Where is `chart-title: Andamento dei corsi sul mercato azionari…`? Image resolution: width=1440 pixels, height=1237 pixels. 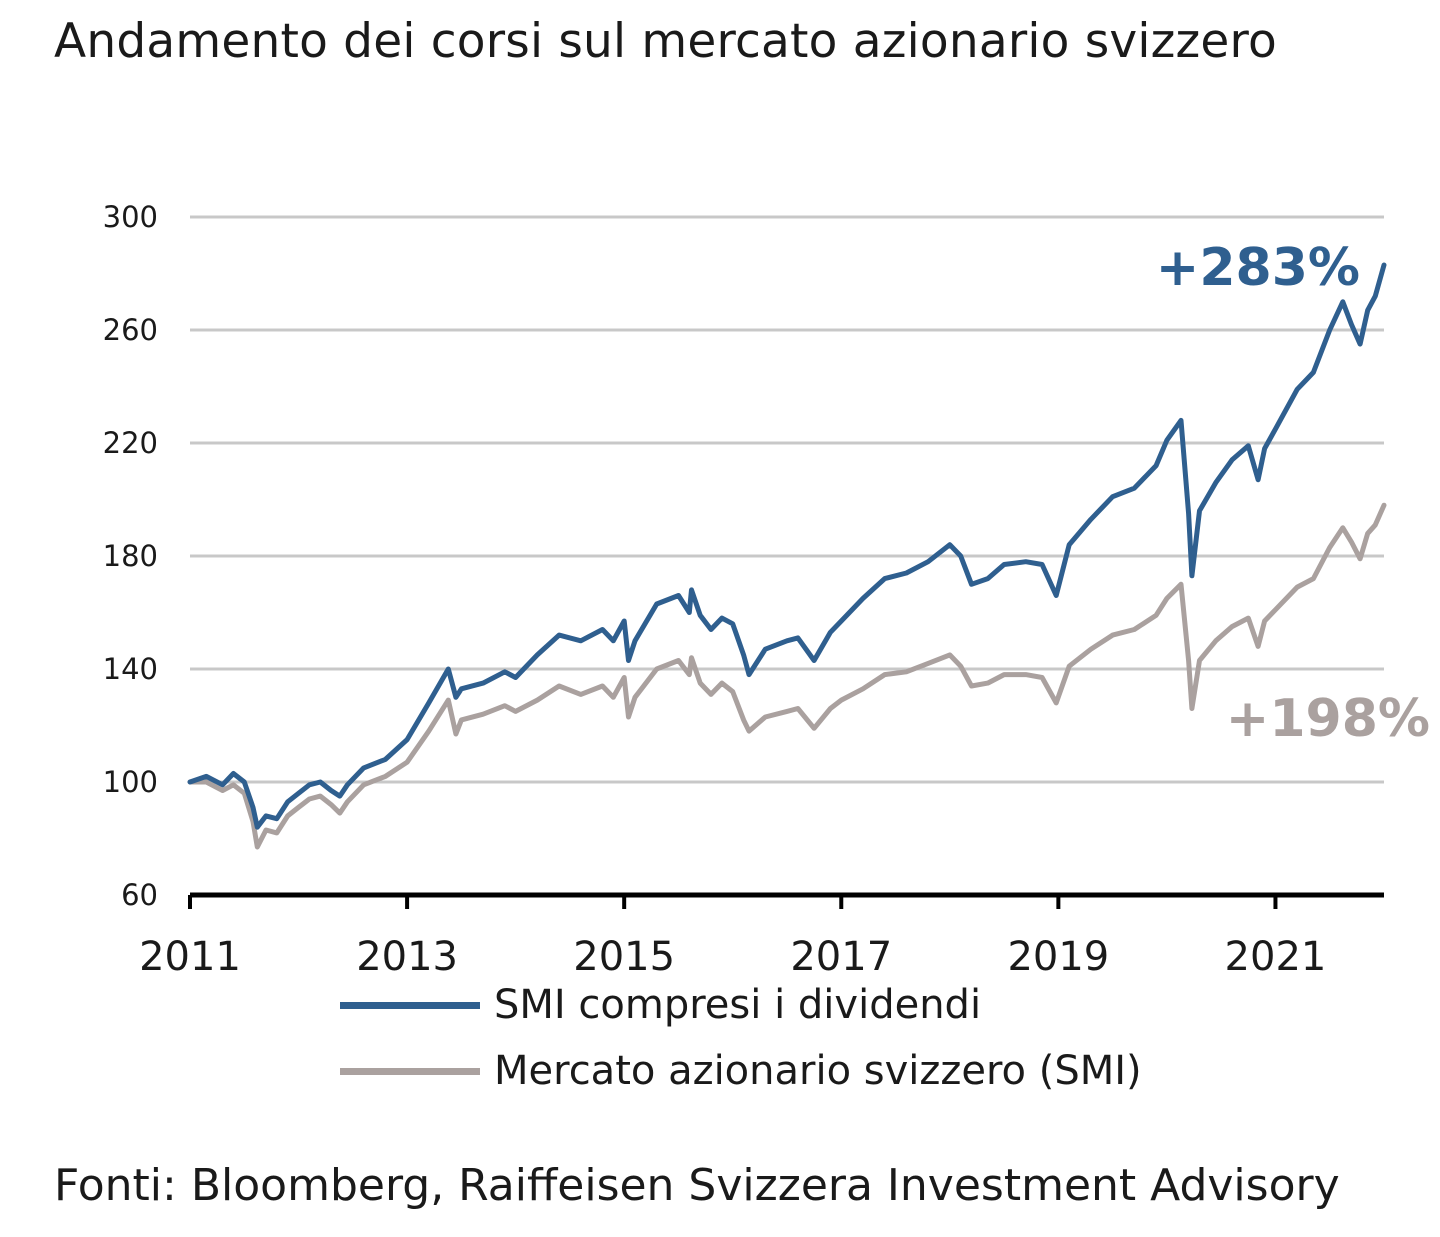 chart-title: Andamento dei corsi sul mercato azionari… is located at coordinates (665, 41).